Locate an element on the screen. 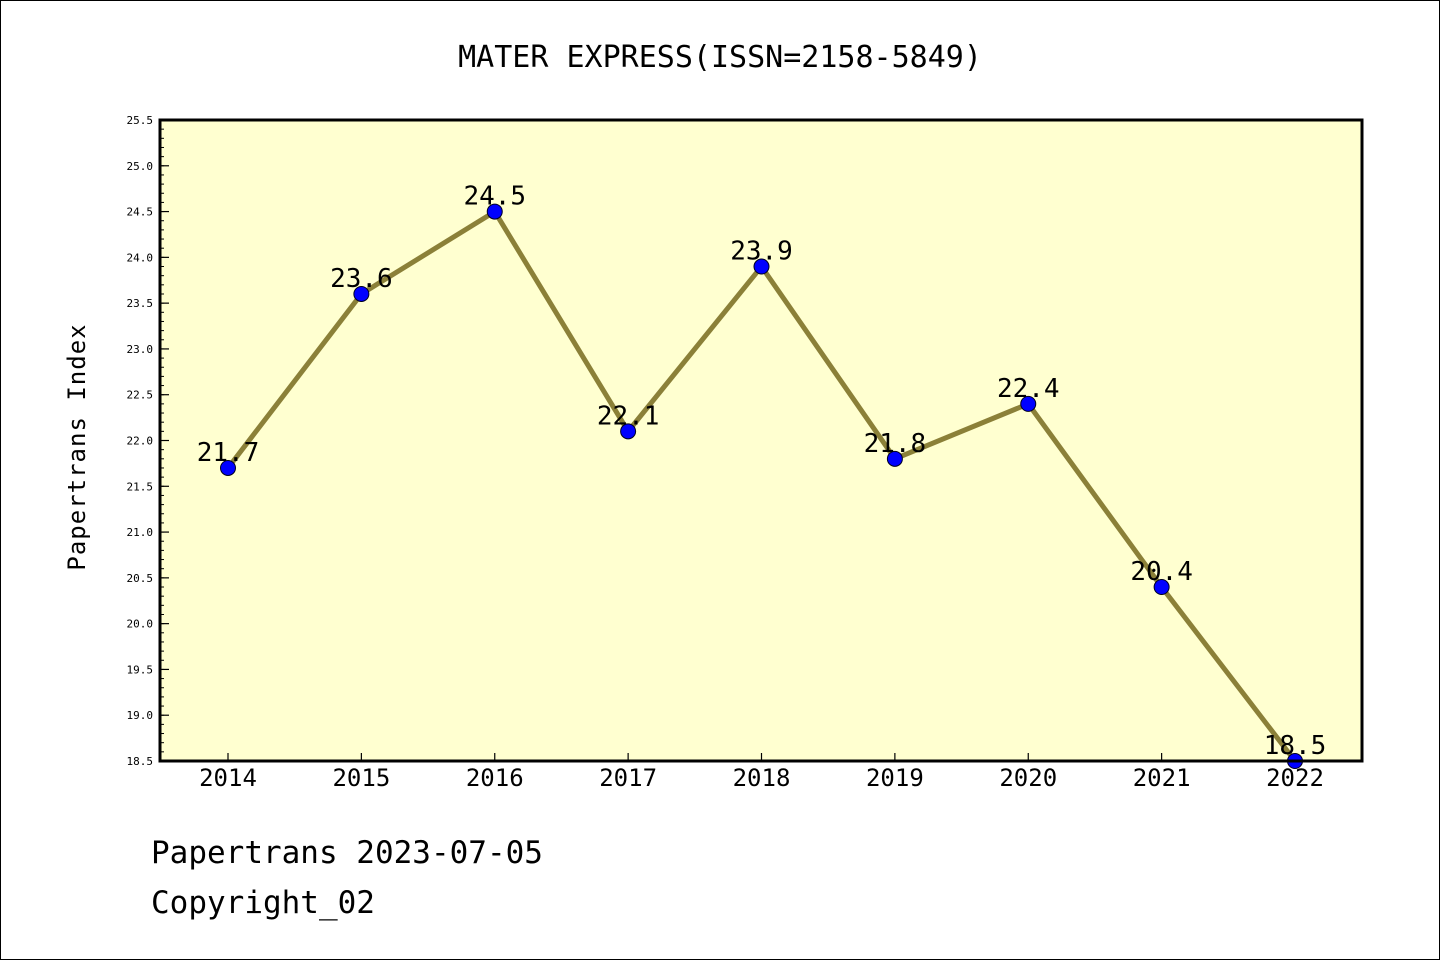 The width and height of the screenshot is (1440, 960). data-label: 24.5 is located at coordinates (494, 197).